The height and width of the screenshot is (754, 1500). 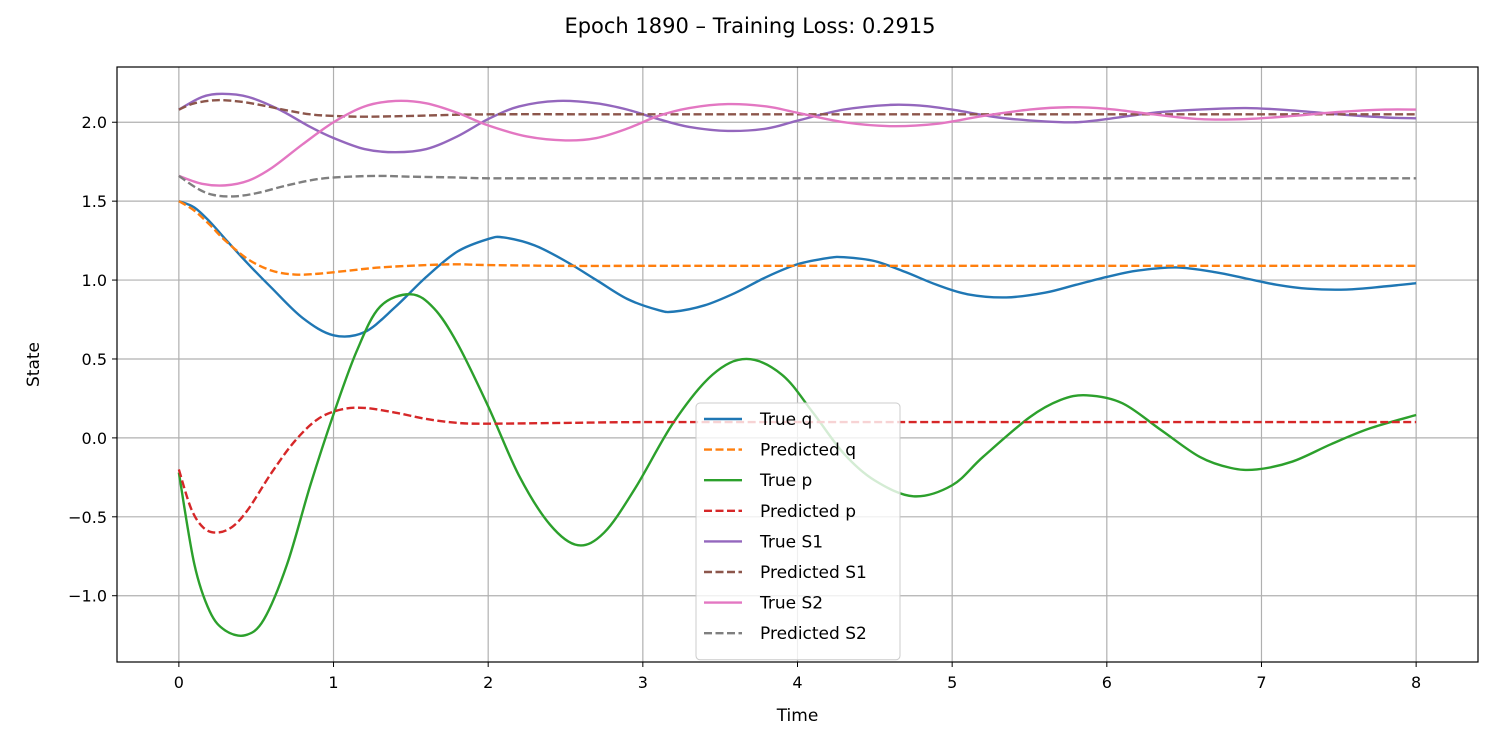 I want to click on legend-label: True p, so click(x=785, y=481).